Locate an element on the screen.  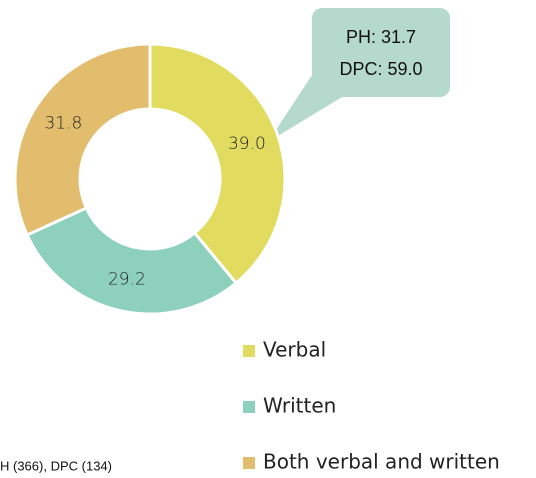
legend-label: Verbal is located at coordinates (294, 350).